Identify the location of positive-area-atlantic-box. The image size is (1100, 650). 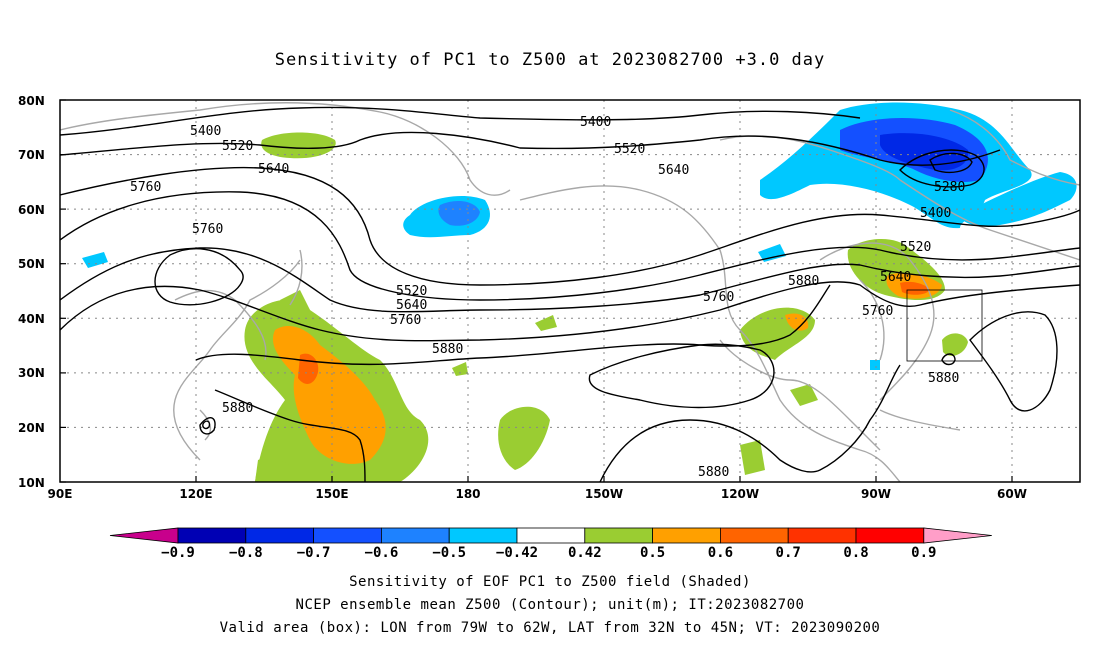
(955, 344).